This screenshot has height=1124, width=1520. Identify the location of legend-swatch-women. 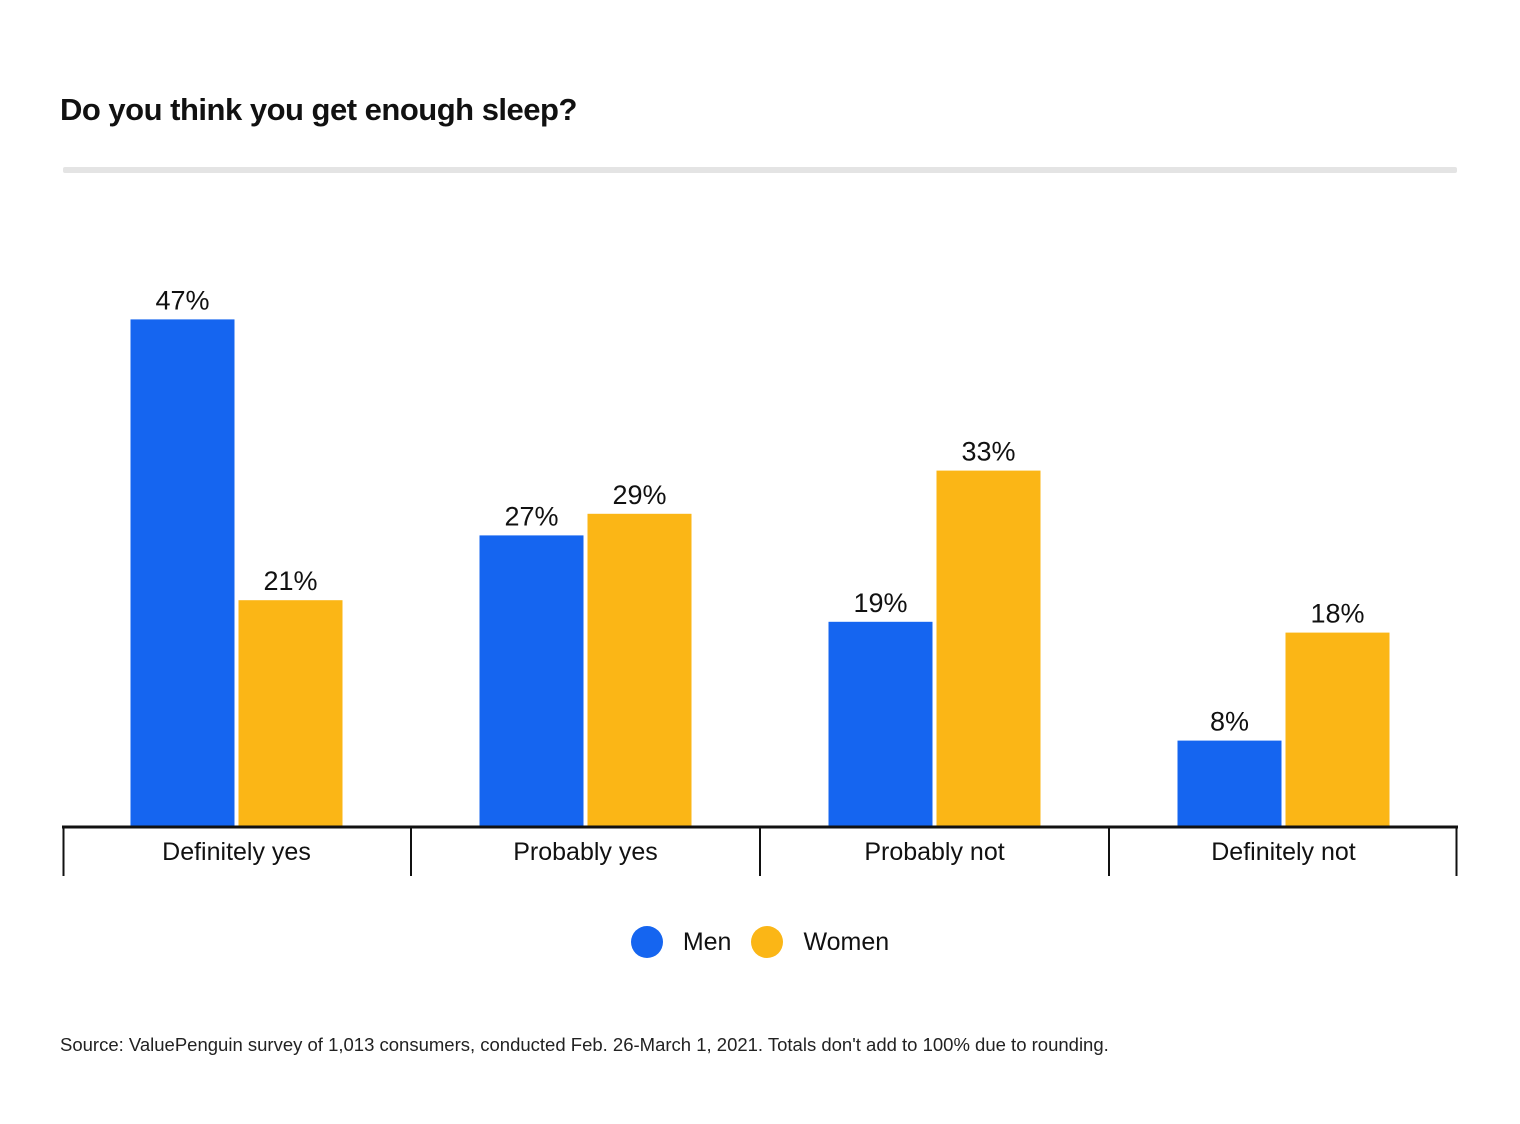
(767, 942).